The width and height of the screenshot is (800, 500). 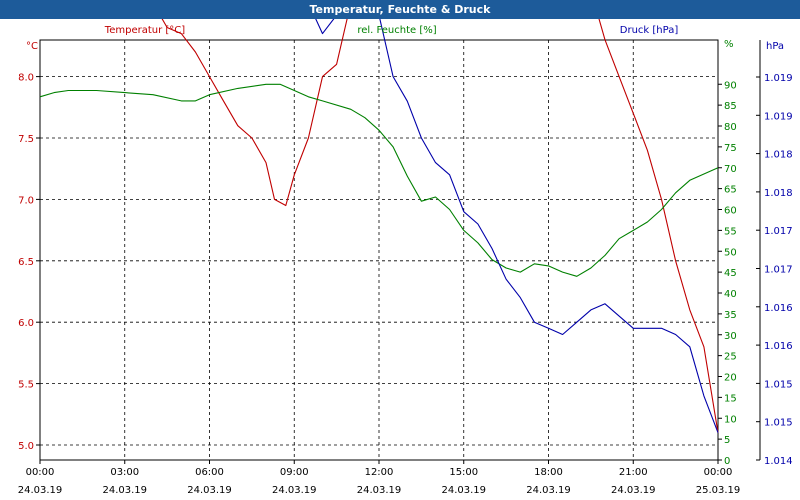 I want to click on time-tick-label: 03:00, so click(x=124, y=472).